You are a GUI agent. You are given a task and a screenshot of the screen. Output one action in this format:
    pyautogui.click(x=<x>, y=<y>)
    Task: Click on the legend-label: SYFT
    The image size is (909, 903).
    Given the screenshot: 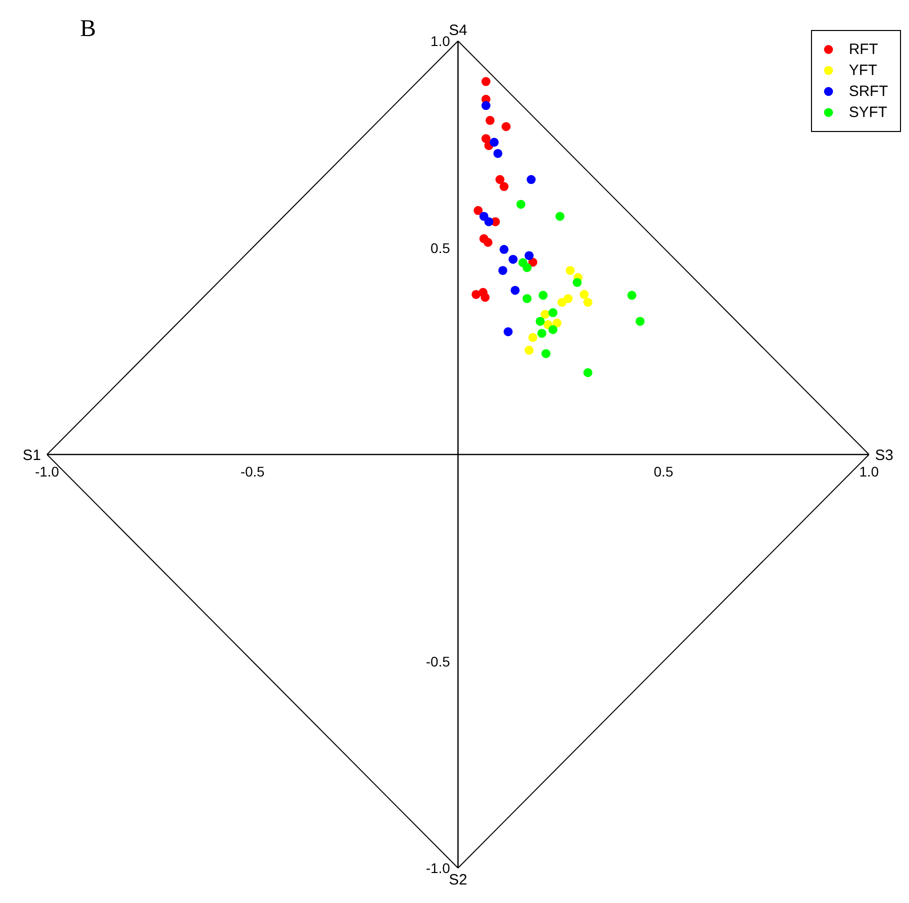 What is the action you would take?
    pyautogui.click(x=868, y=113)
    